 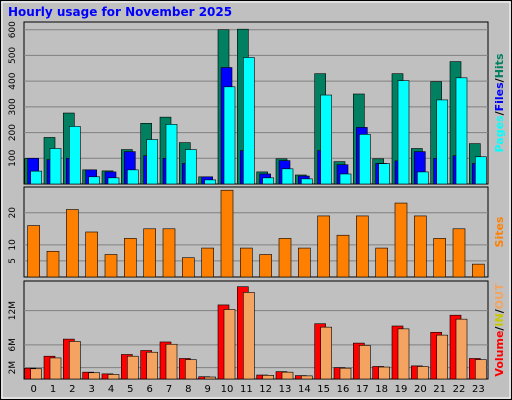 What do you see at coordinates (13, 55) in the screenshot?
I see `y-tick-label: 500` at bounding box center [13, 55].